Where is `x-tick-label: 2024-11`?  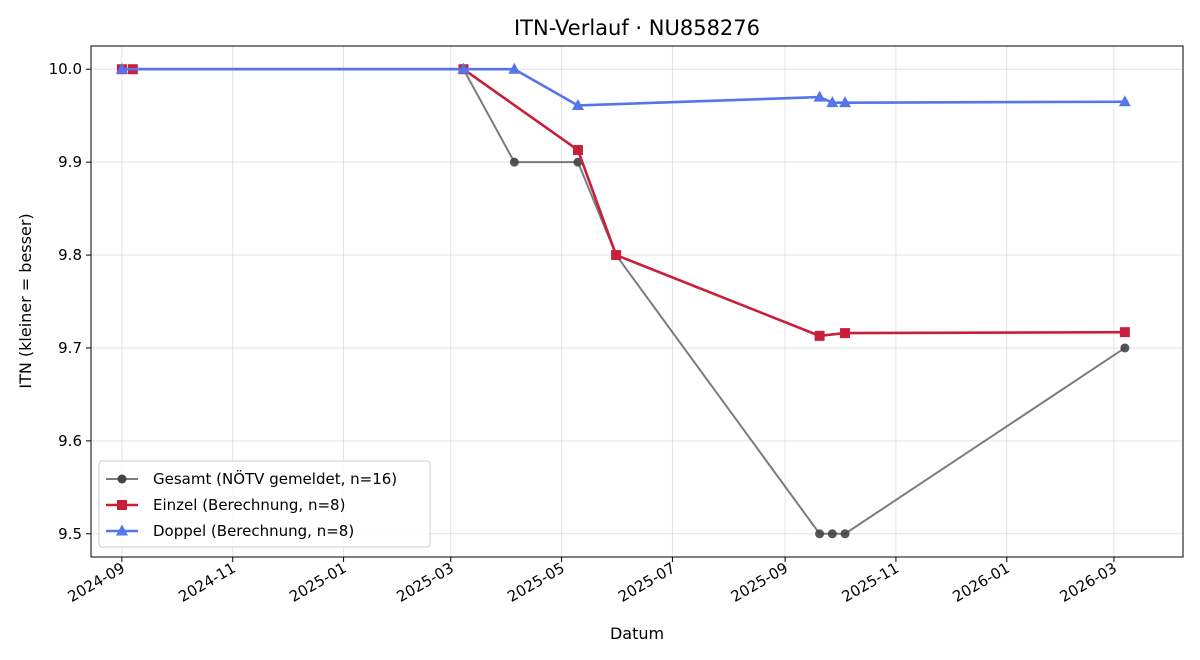 x-tick-label: 2024-11 is located at coordinates (206, 582).